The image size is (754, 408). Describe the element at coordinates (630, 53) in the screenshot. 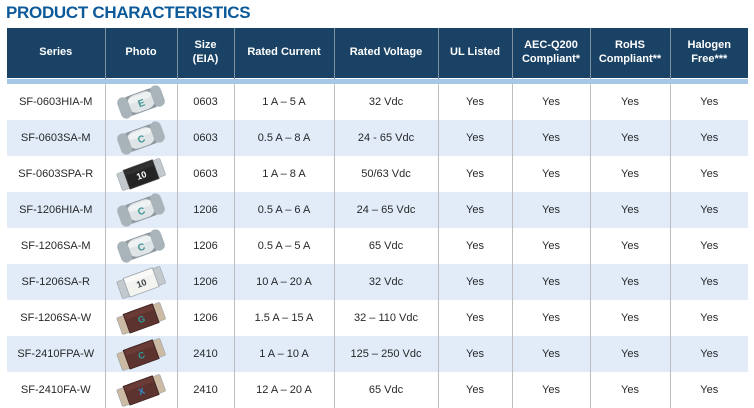

I see `header-cell-rohs: RoHS Compliant**` at that location.